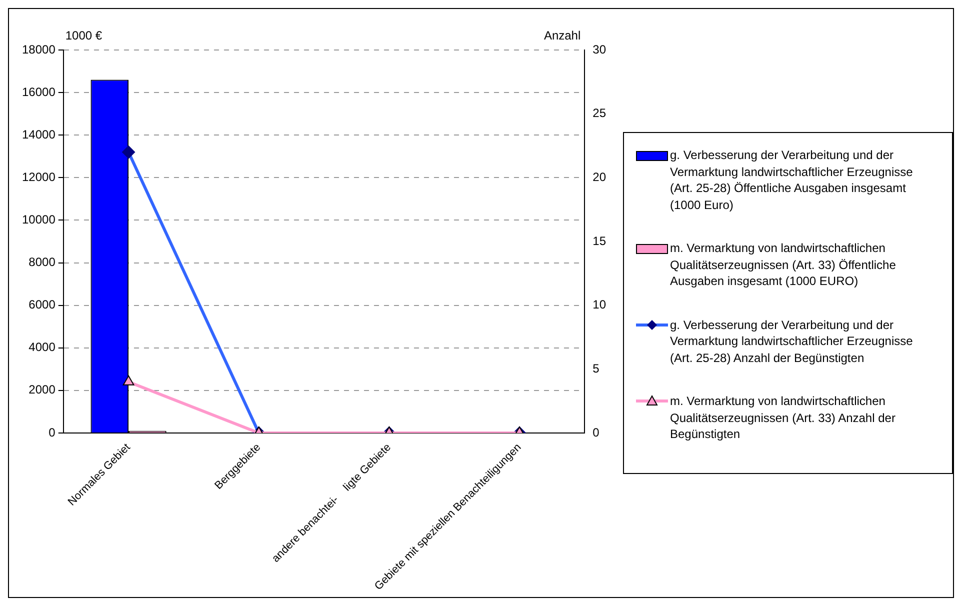 The image size is (964, 609). Describe the element at coordinates (42, 389) in the screenshot. I see `y-tick-label: 2000` at that location.